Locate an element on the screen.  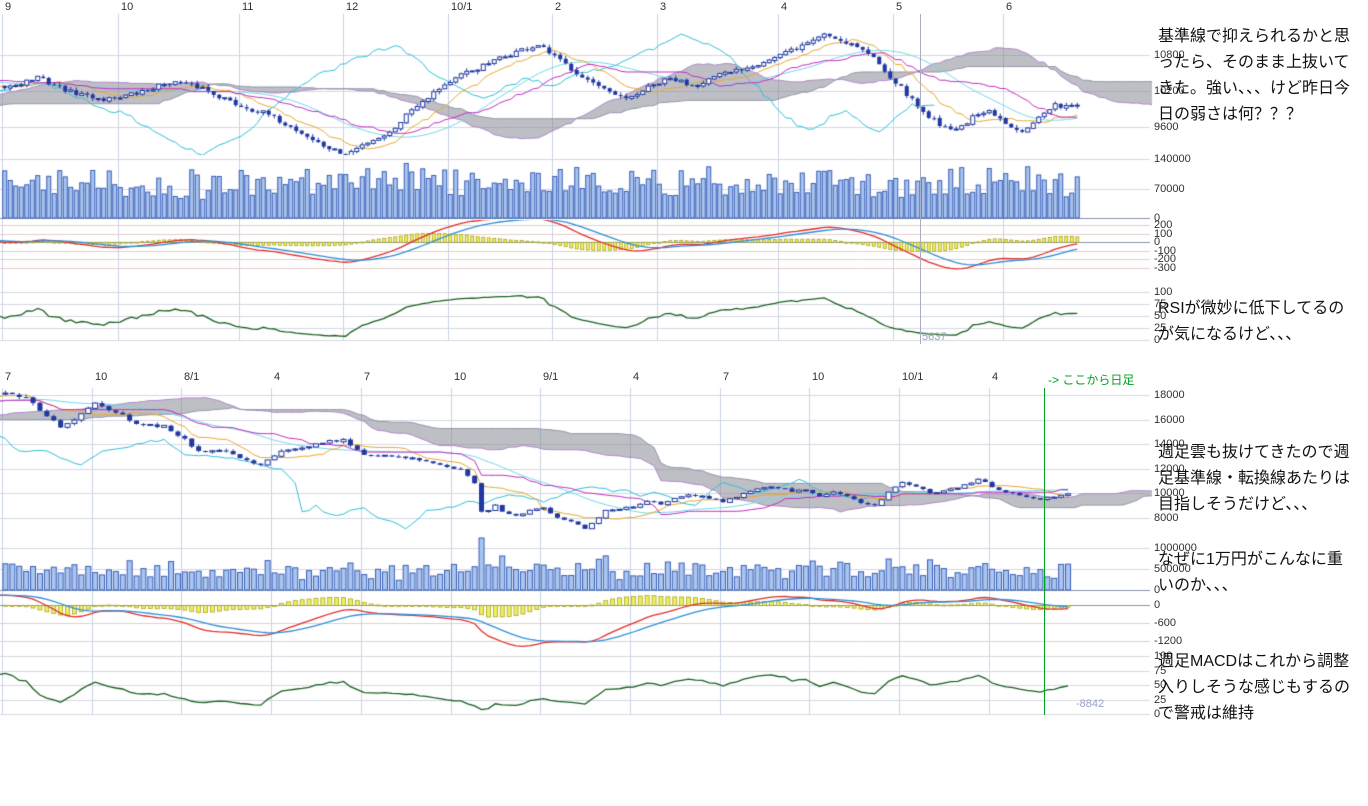
weekly-cursor-readout: -8842 is located at coordinates (1090, 704).